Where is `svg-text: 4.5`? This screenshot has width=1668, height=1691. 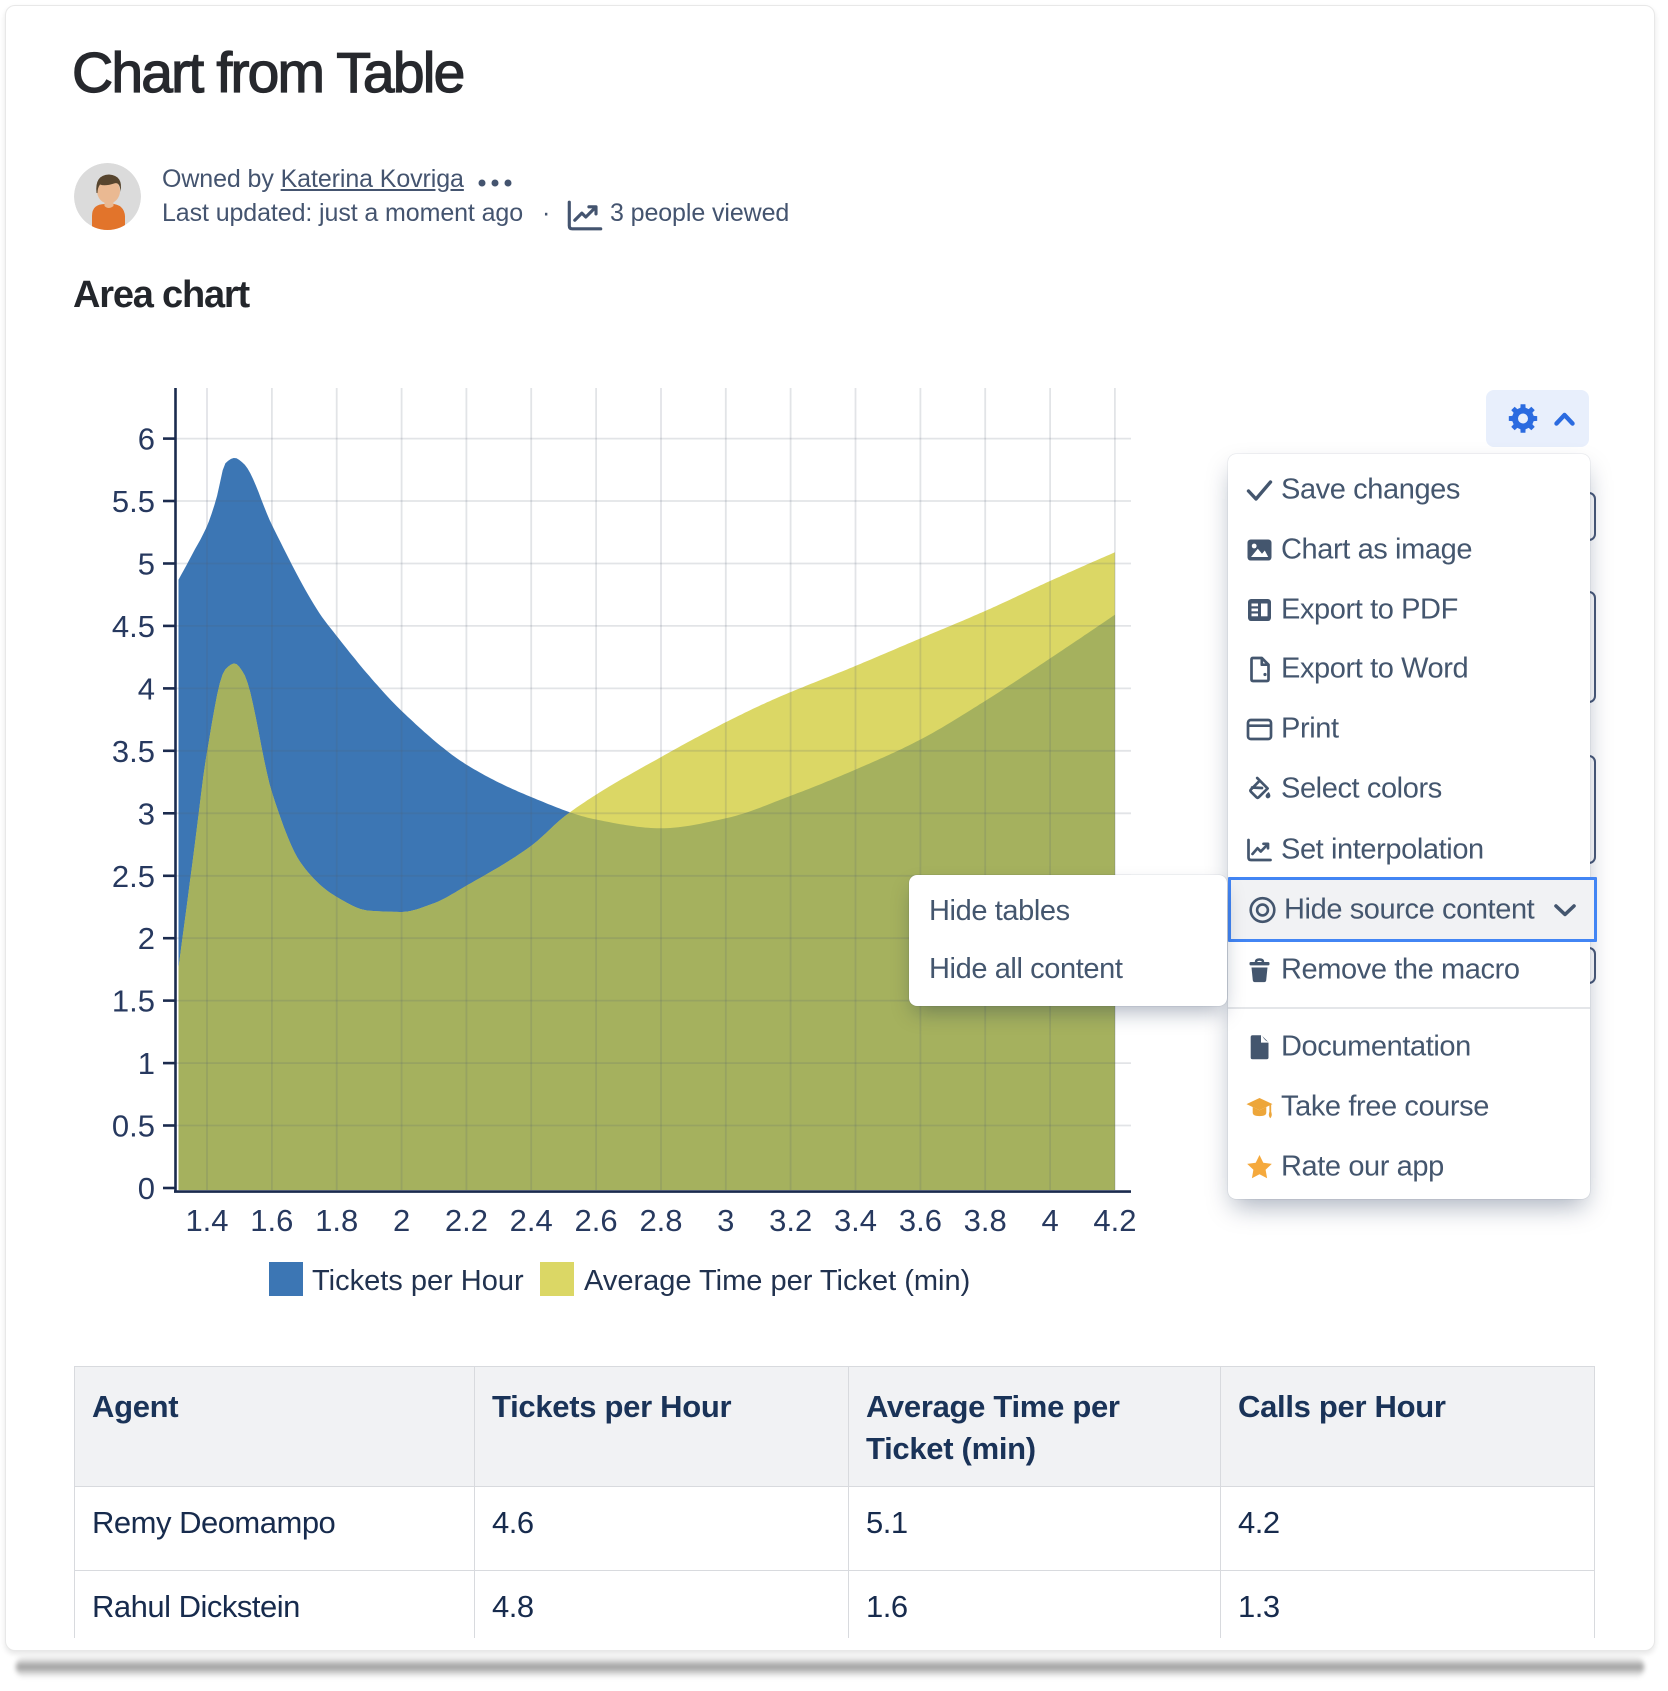
svg-text: 4.5 is located at coordinates (133, 626).